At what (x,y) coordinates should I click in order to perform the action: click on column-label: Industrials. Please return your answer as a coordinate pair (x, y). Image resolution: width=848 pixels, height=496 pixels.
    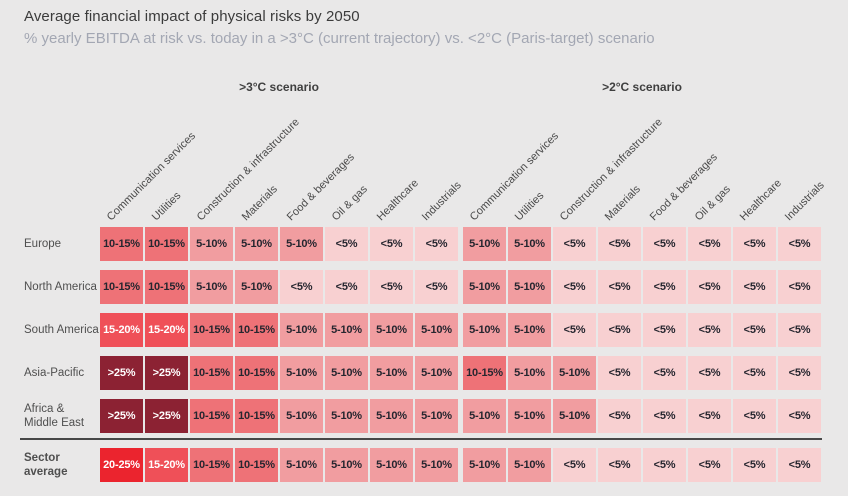
    Looking at the image, I should click on (441, 201).